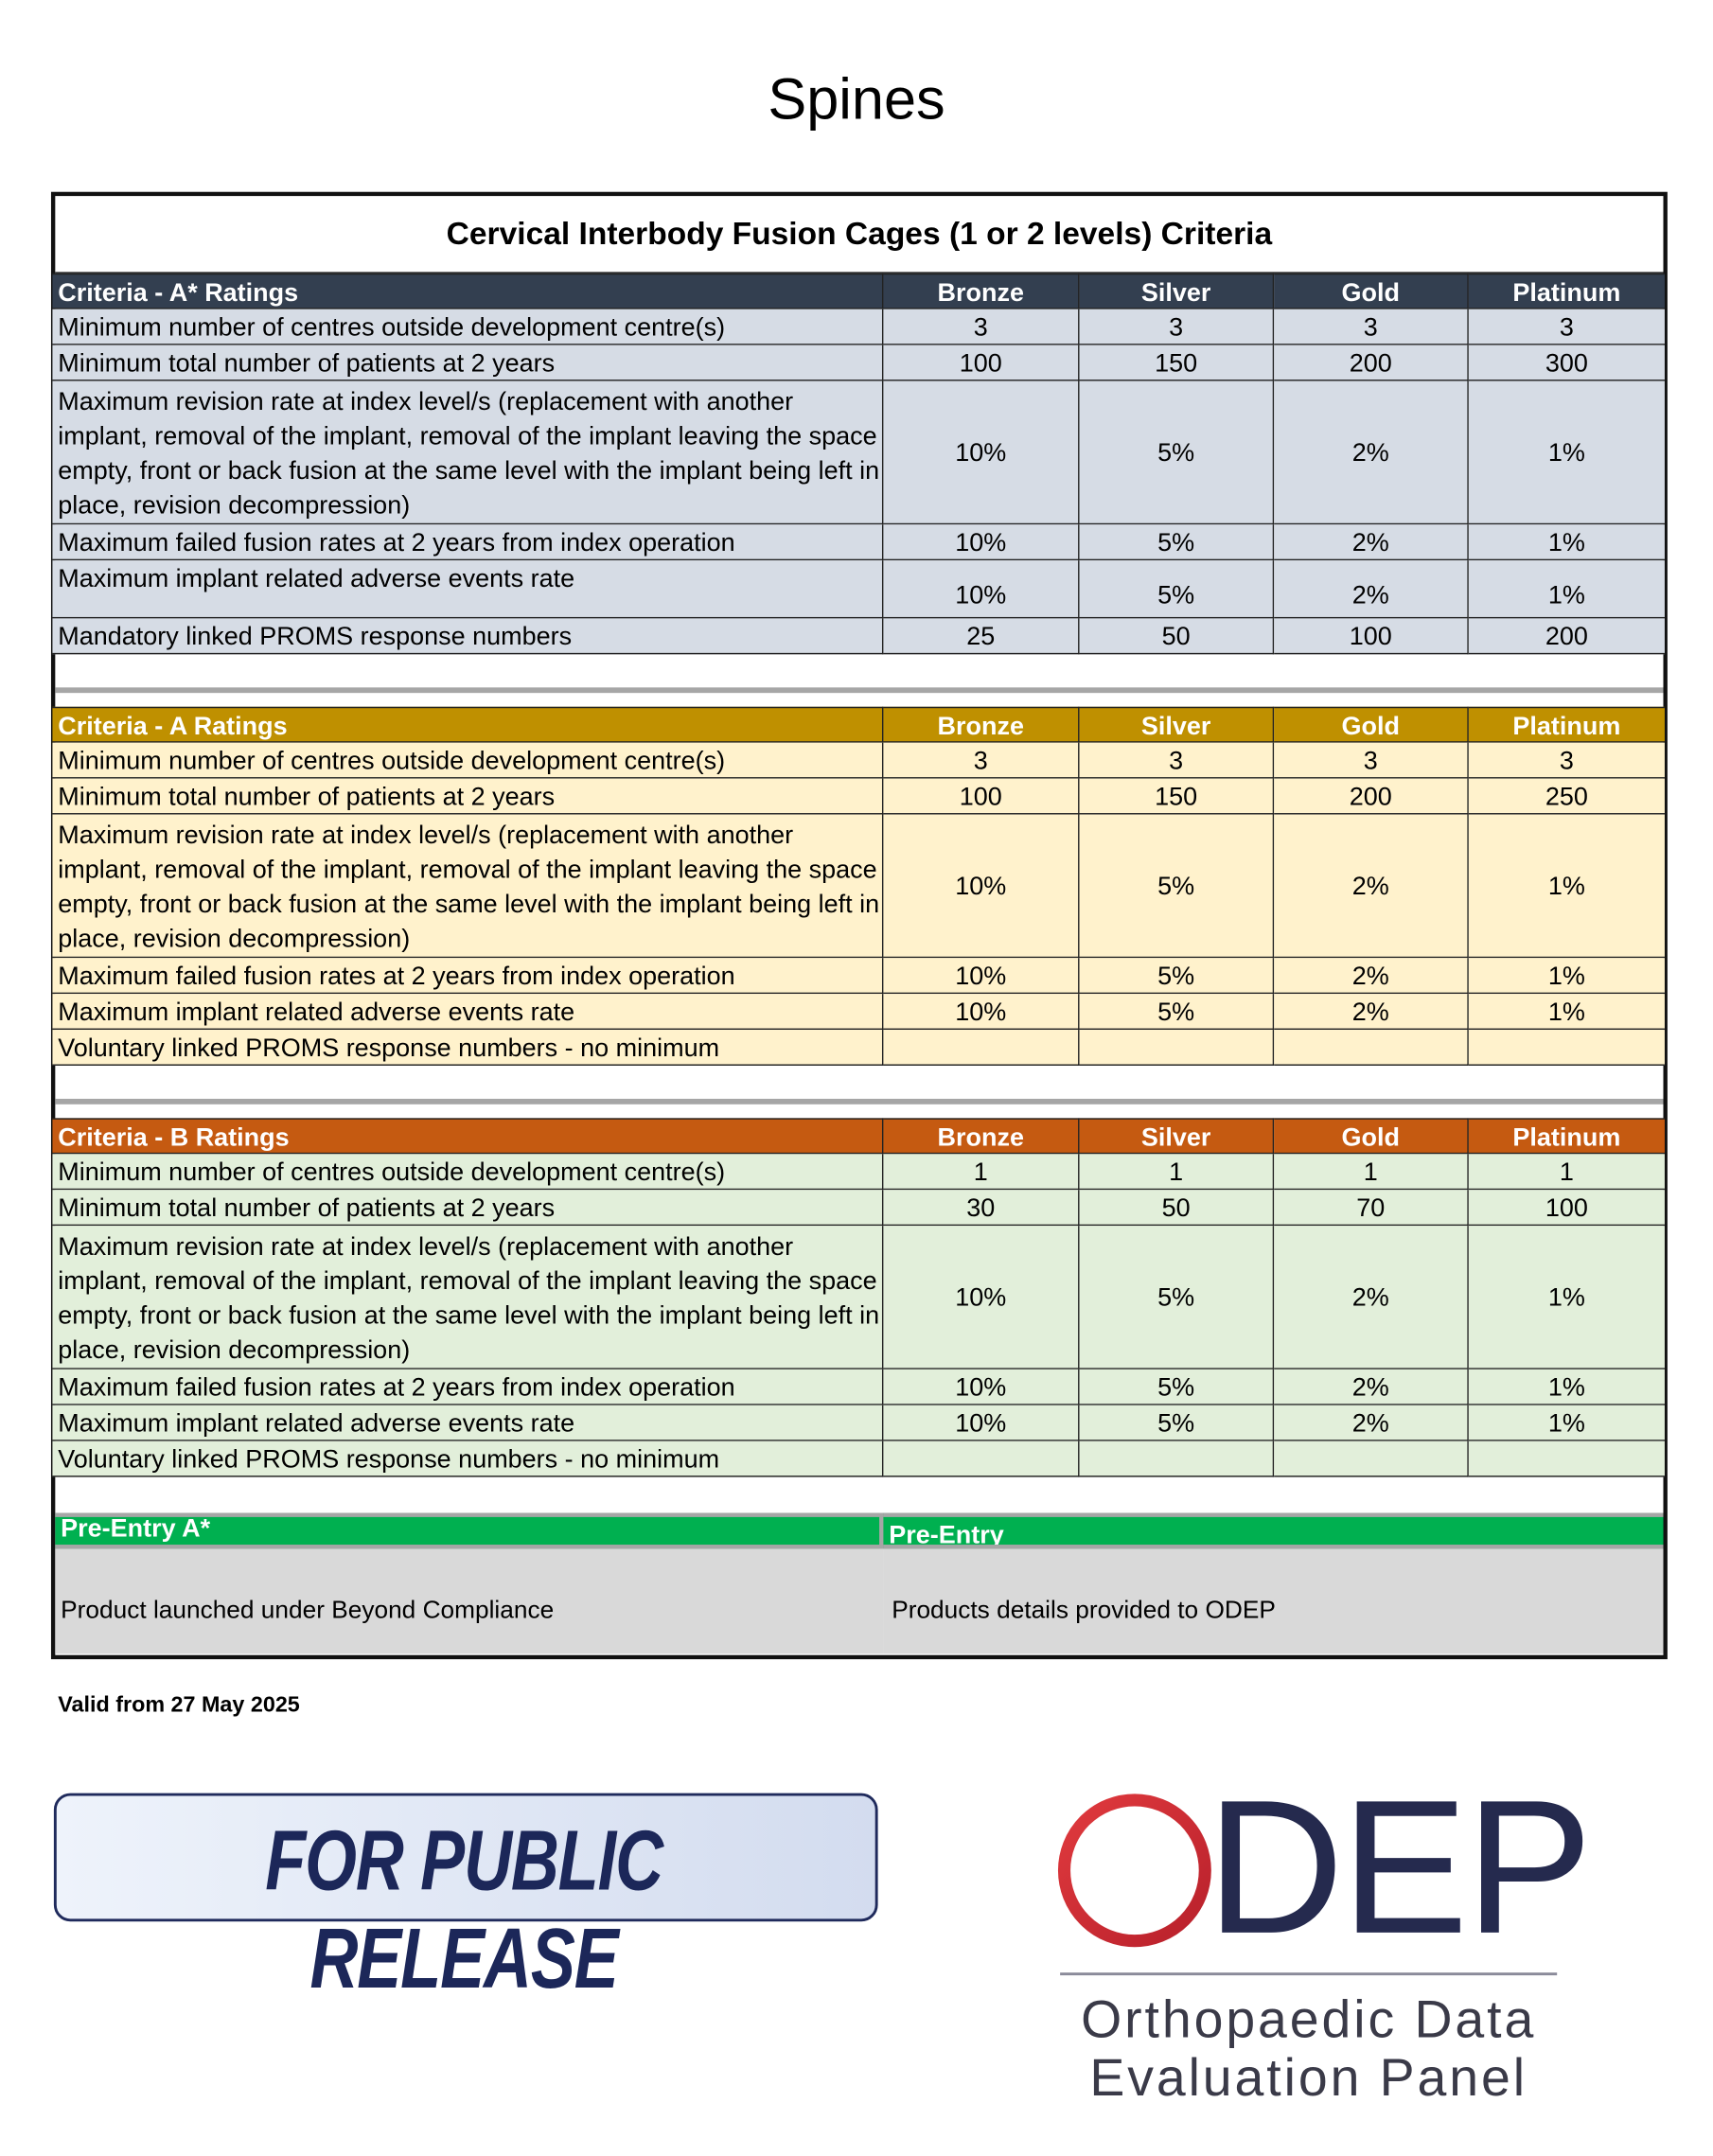 The image size is (1713, 2156). Describe the element at coordinates (982, 1208) in the screenshot. I see `criteria-value: 30` at that location.